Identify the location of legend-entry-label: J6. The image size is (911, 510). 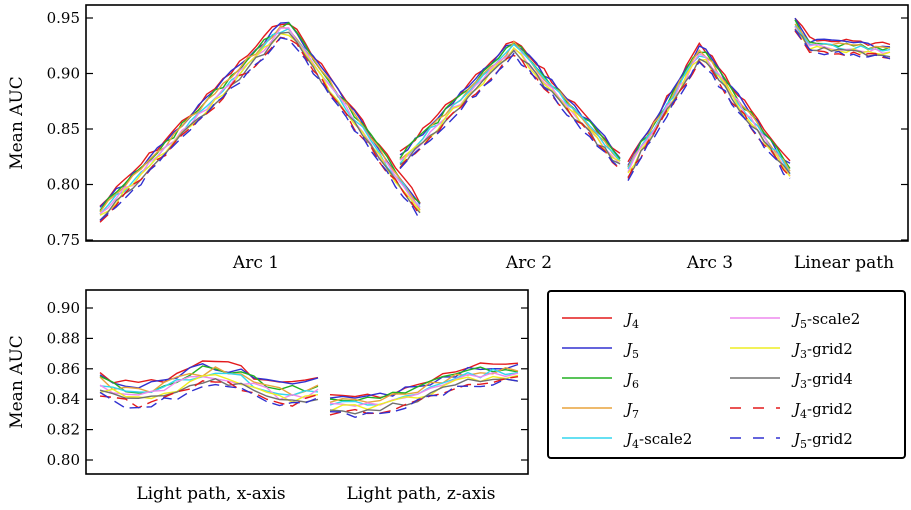
(631, 380).